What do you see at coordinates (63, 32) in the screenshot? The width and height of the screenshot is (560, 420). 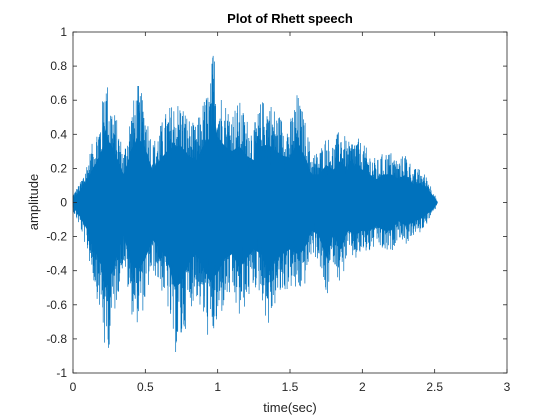 I see `y-tick-label: 1` at bounding box center [63, 32].